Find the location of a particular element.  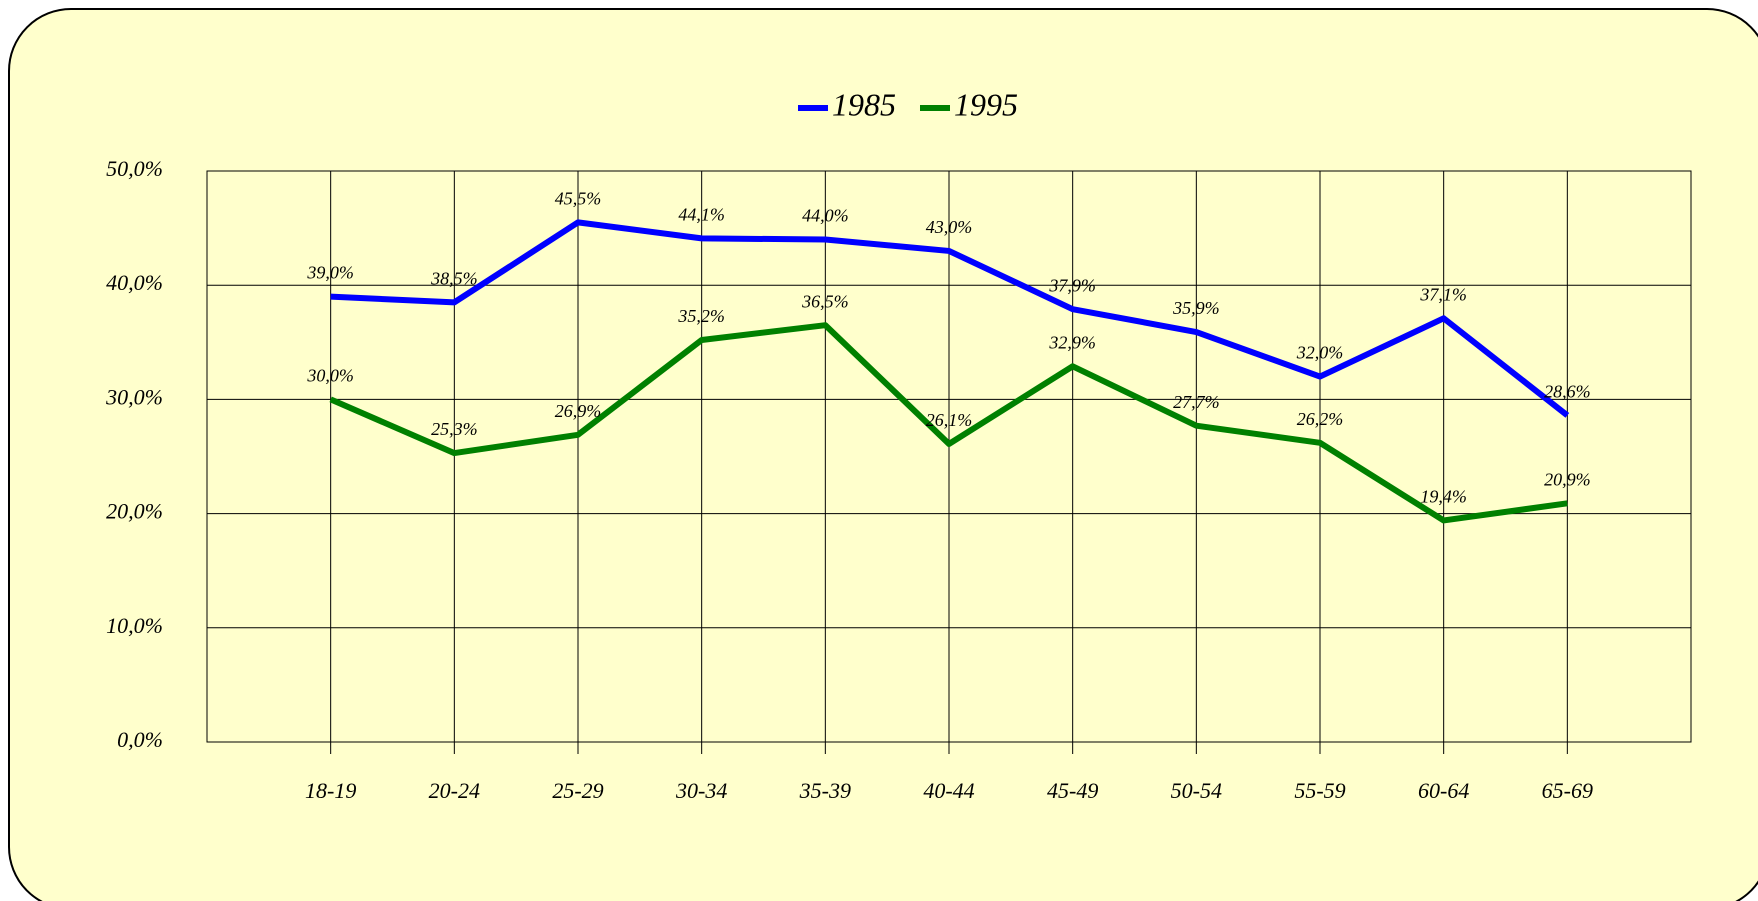

x-tick-label: 25-29 is located at coordinates (577, 790).